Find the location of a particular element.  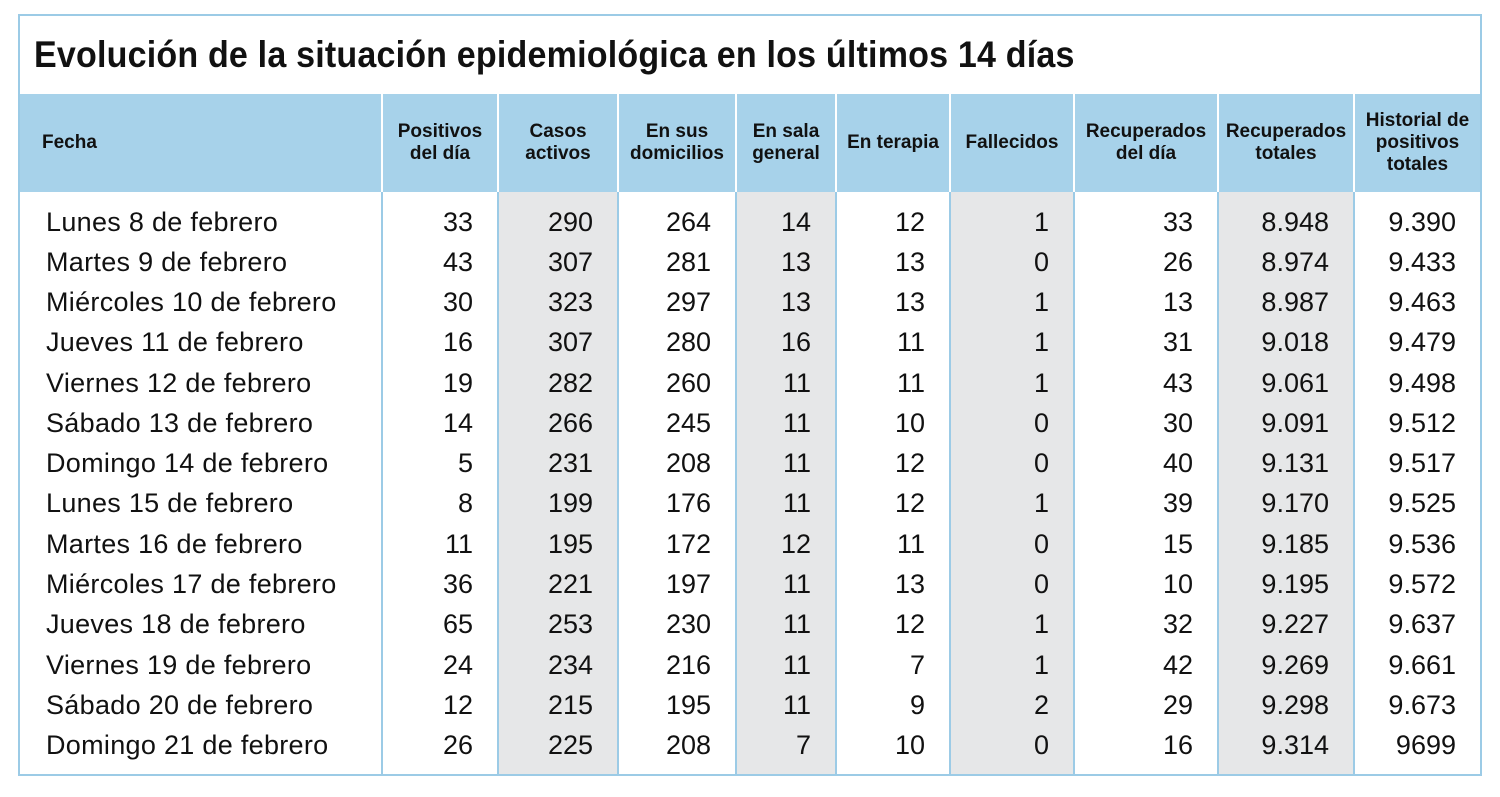

col-header-casos-activos: Casos activos is located at coordinates (557, 143).